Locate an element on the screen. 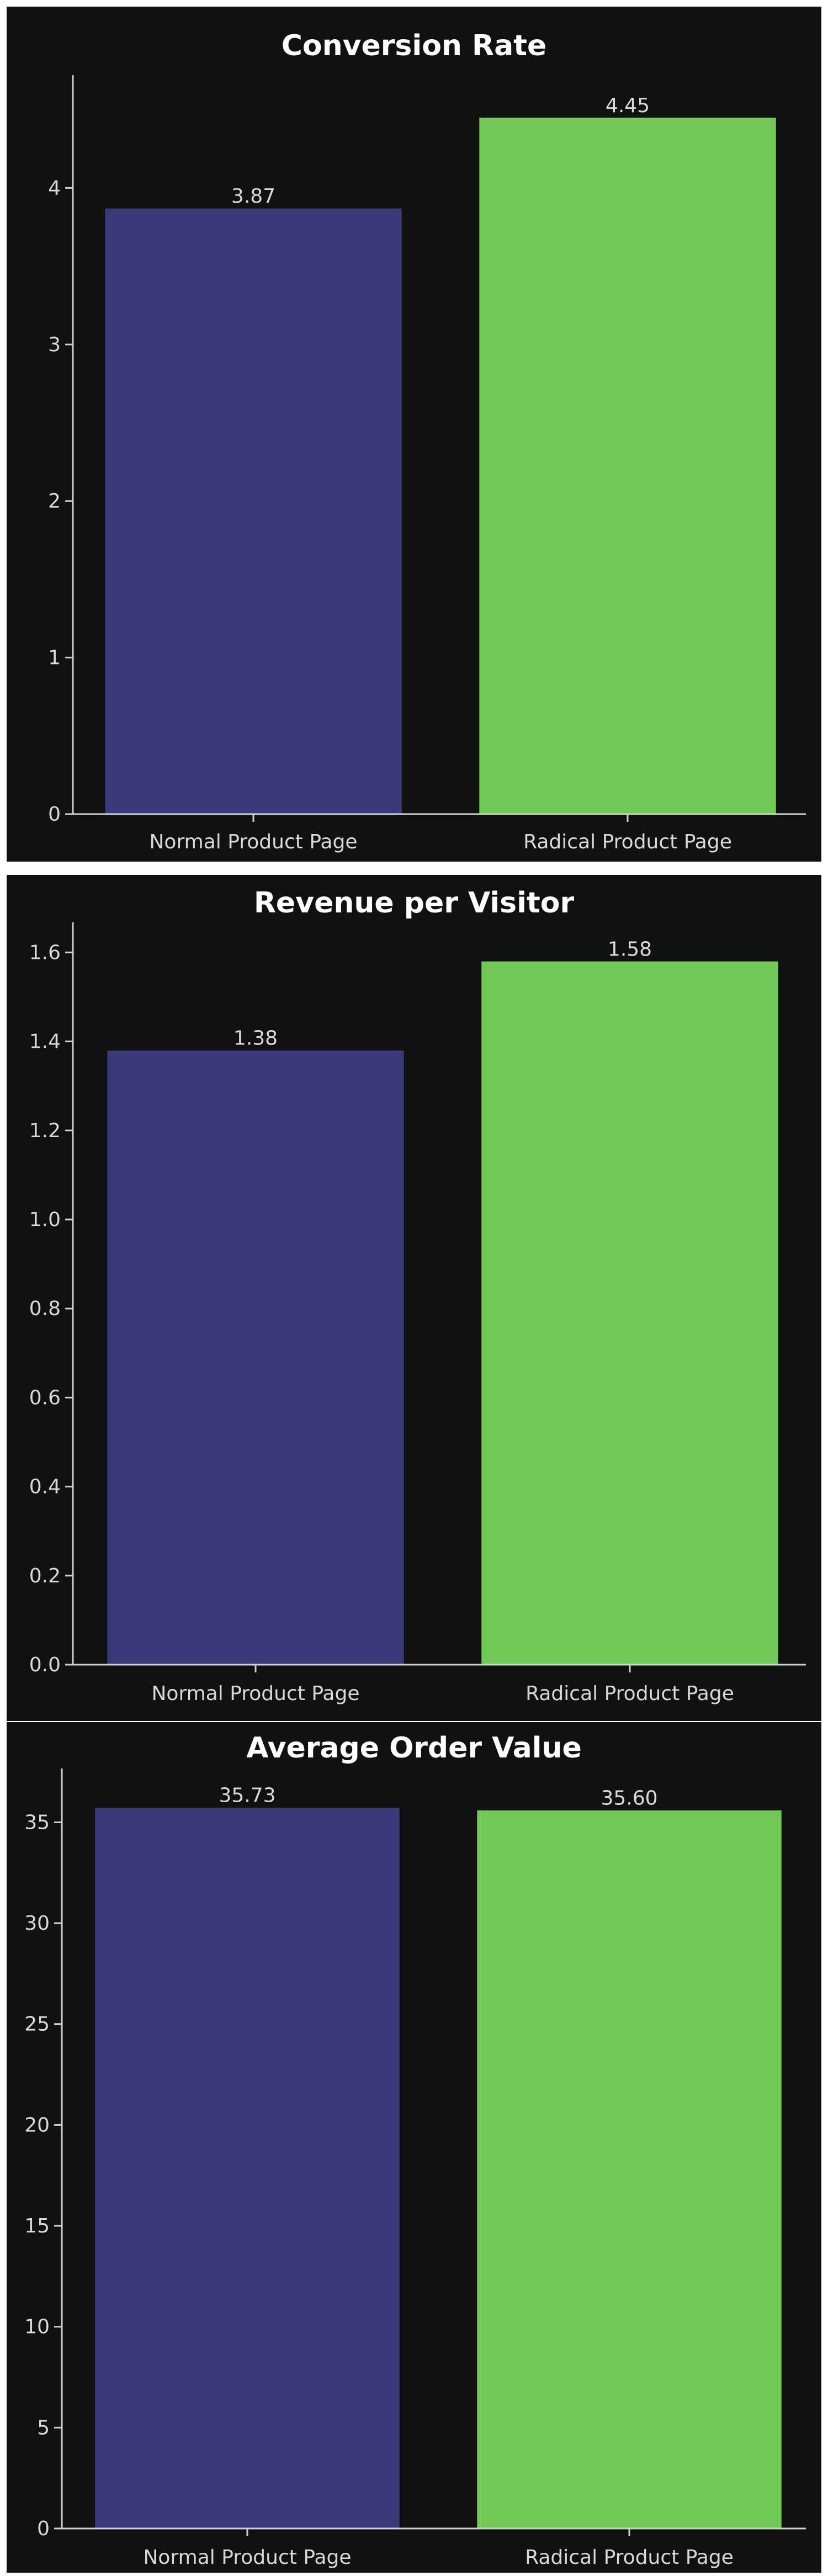  average-order-value-x-tick-label-radical-product-page: Radical Product Page is located at coordinates (630, 2557).